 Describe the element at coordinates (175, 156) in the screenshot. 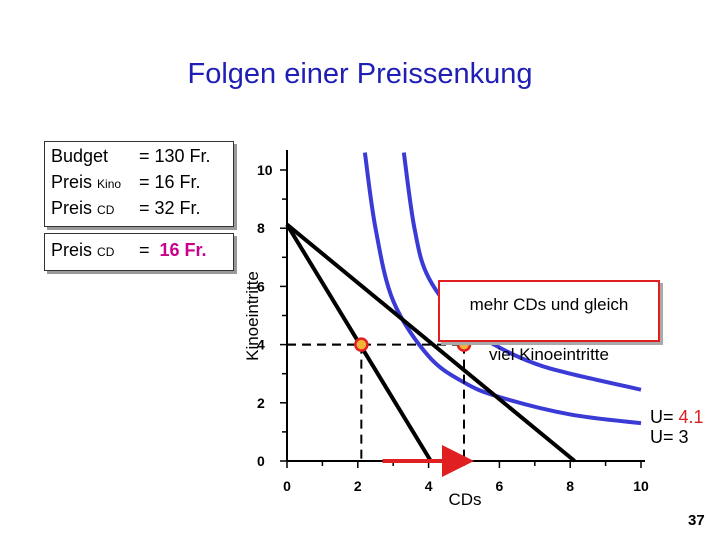

I see `budget-value: = 130 Fr.` at that location.